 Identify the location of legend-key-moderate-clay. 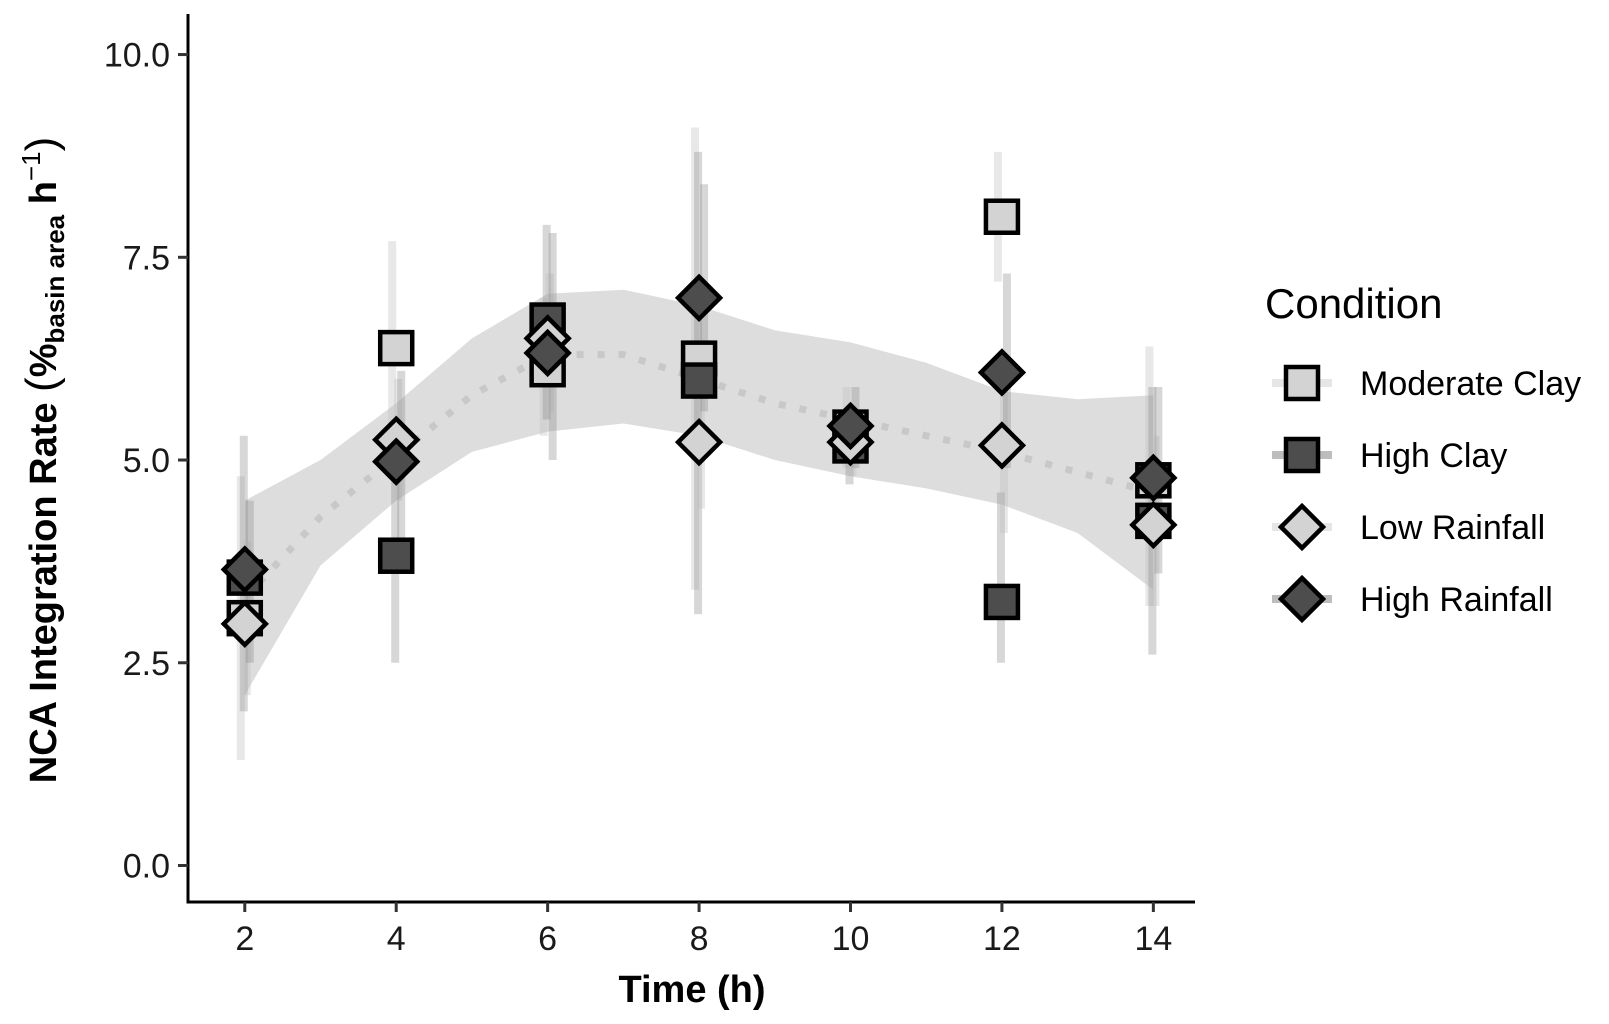
(1302, 383).